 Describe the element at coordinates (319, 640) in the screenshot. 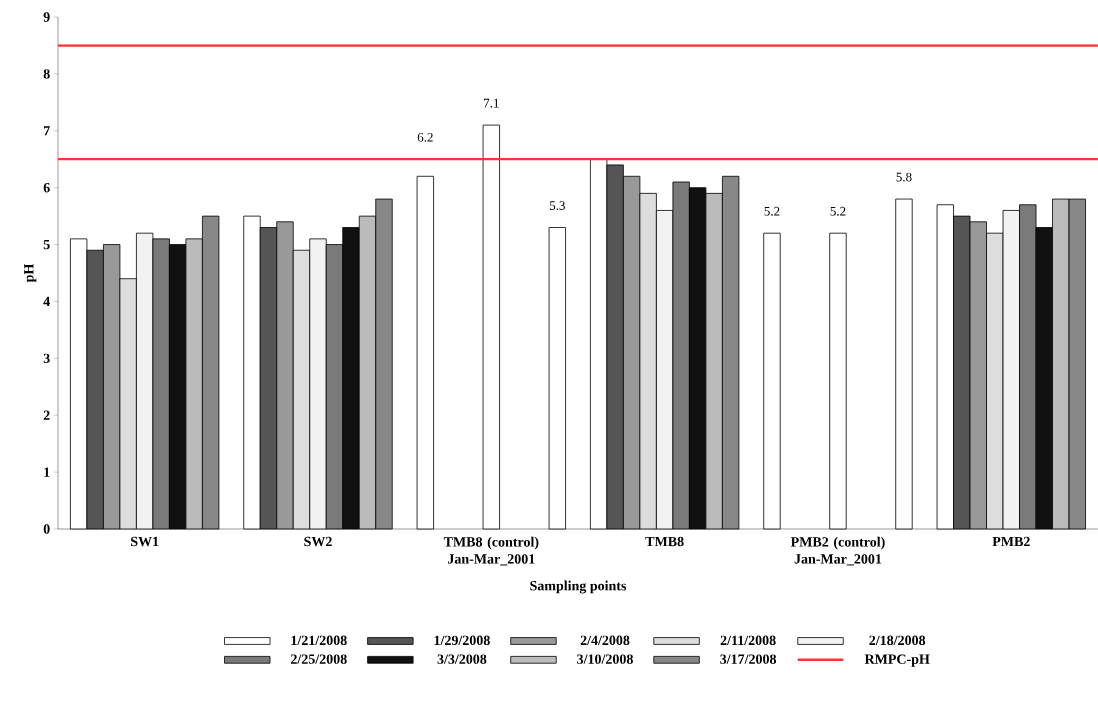

I see `legend-label: 1/21/2008` at that location.